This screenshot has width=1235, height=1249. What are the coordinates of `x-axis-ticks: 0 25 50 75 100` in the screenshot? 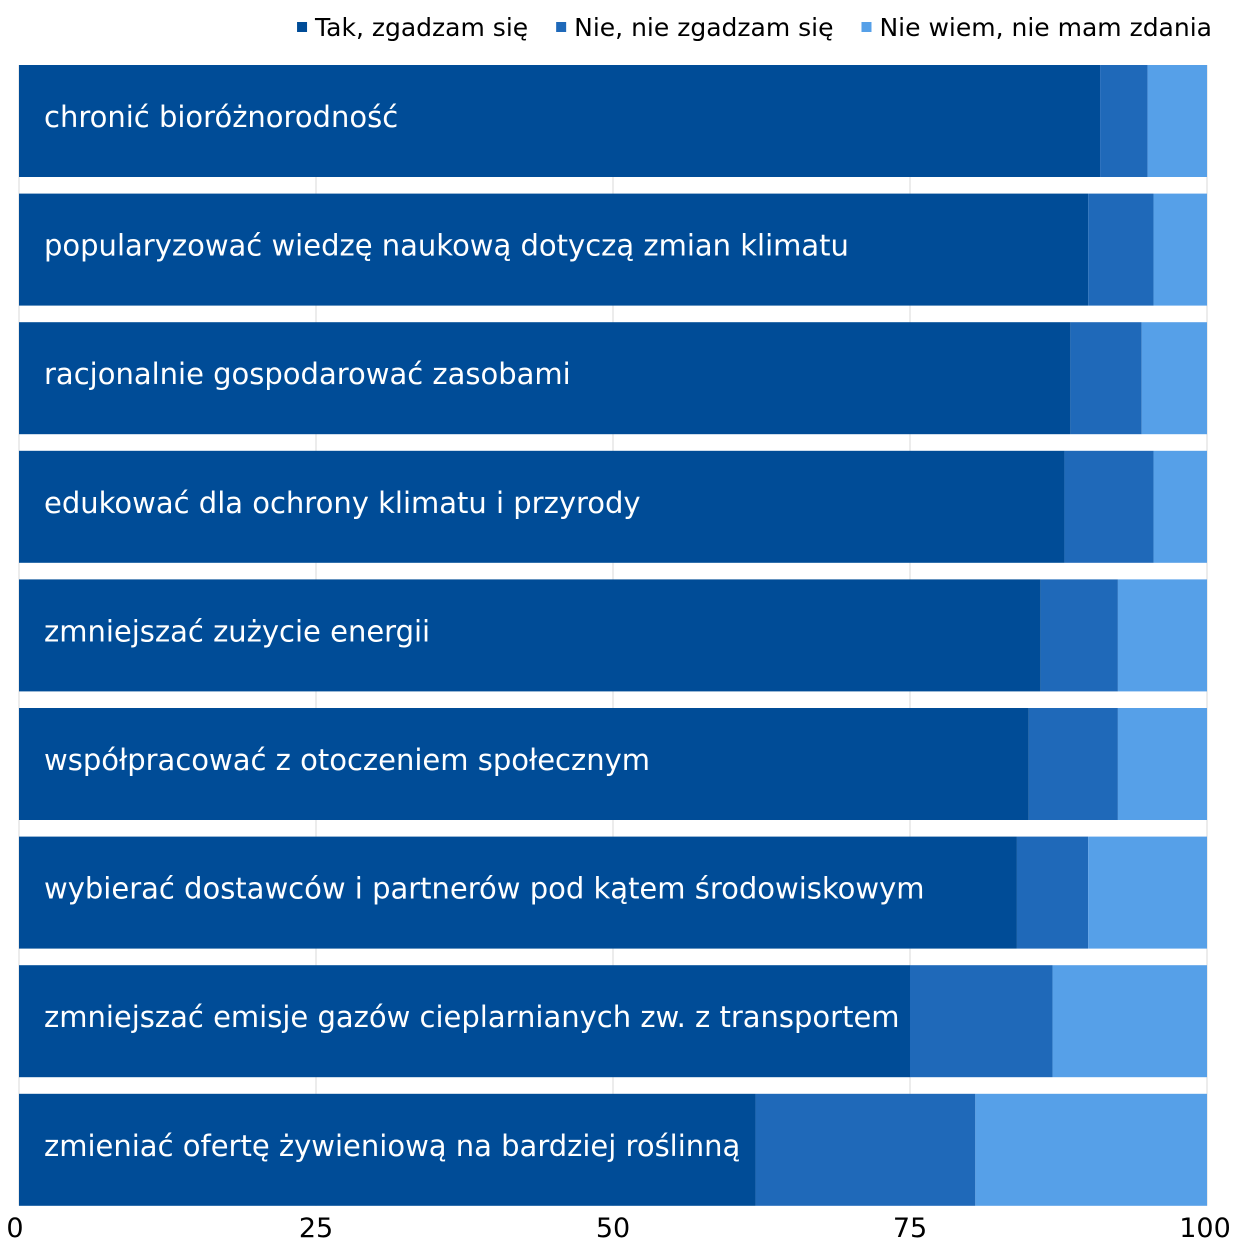 It's located at (618, 1228).